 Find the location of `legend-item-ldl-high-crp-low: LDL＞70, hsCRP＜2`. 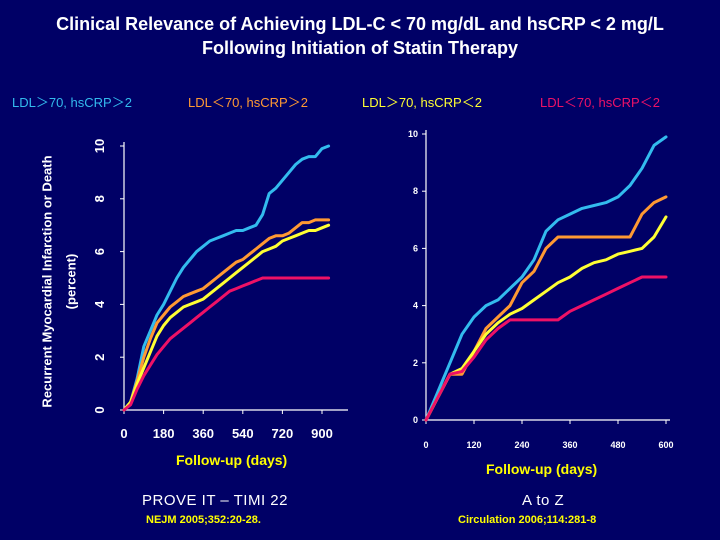

legend-item-ldl-high-crp-low: LDL＞70, hsCRP＜2 is located at coordinates (422, 102).